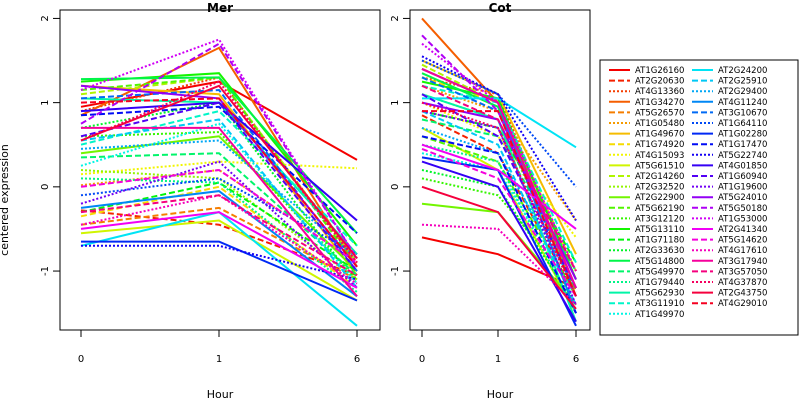  What do you see at coordinates (742, 294) in the screenshot?
I see `legend-label: AT2G43750` at bounding box center [742, 294].